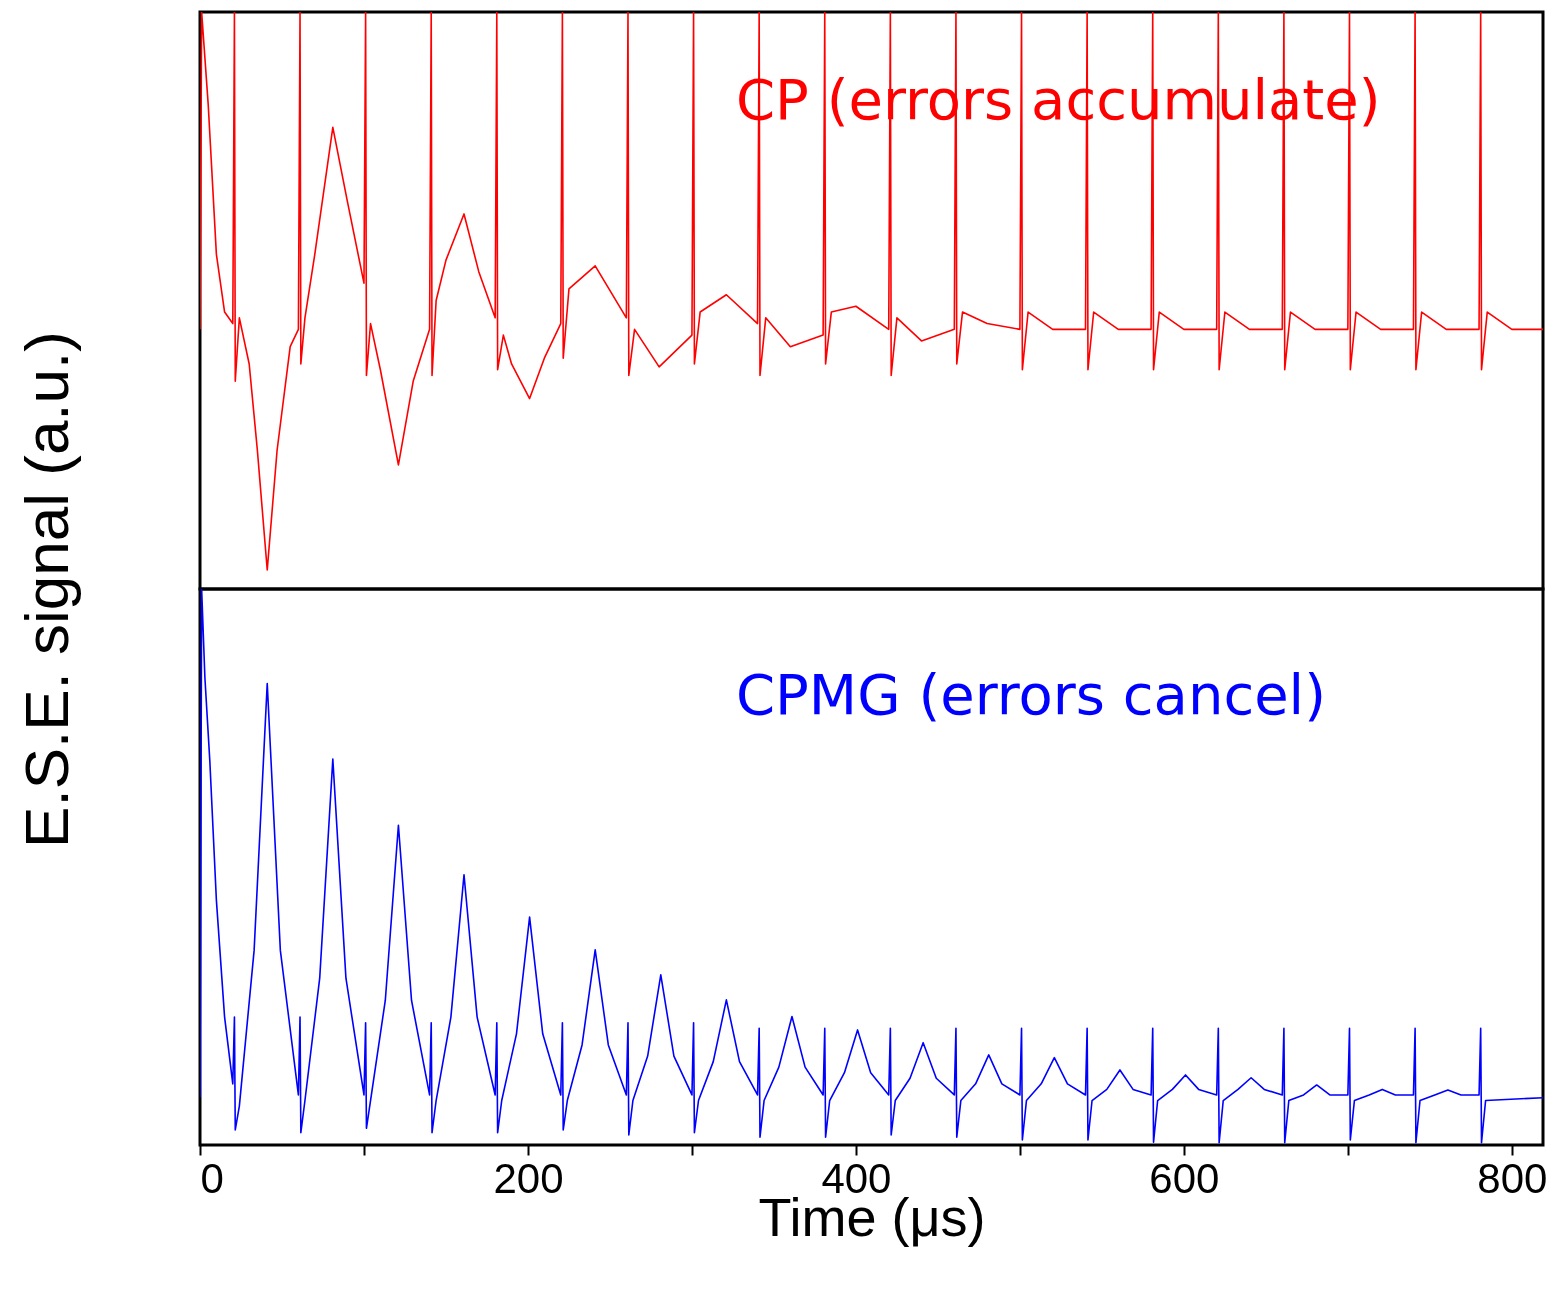 This screenshot has height=1301, width=1560. What do you see at coordinates (528, 1178) in the screenshot?
I see `x-tick-label: 200` at bounding box center [528, 1178].